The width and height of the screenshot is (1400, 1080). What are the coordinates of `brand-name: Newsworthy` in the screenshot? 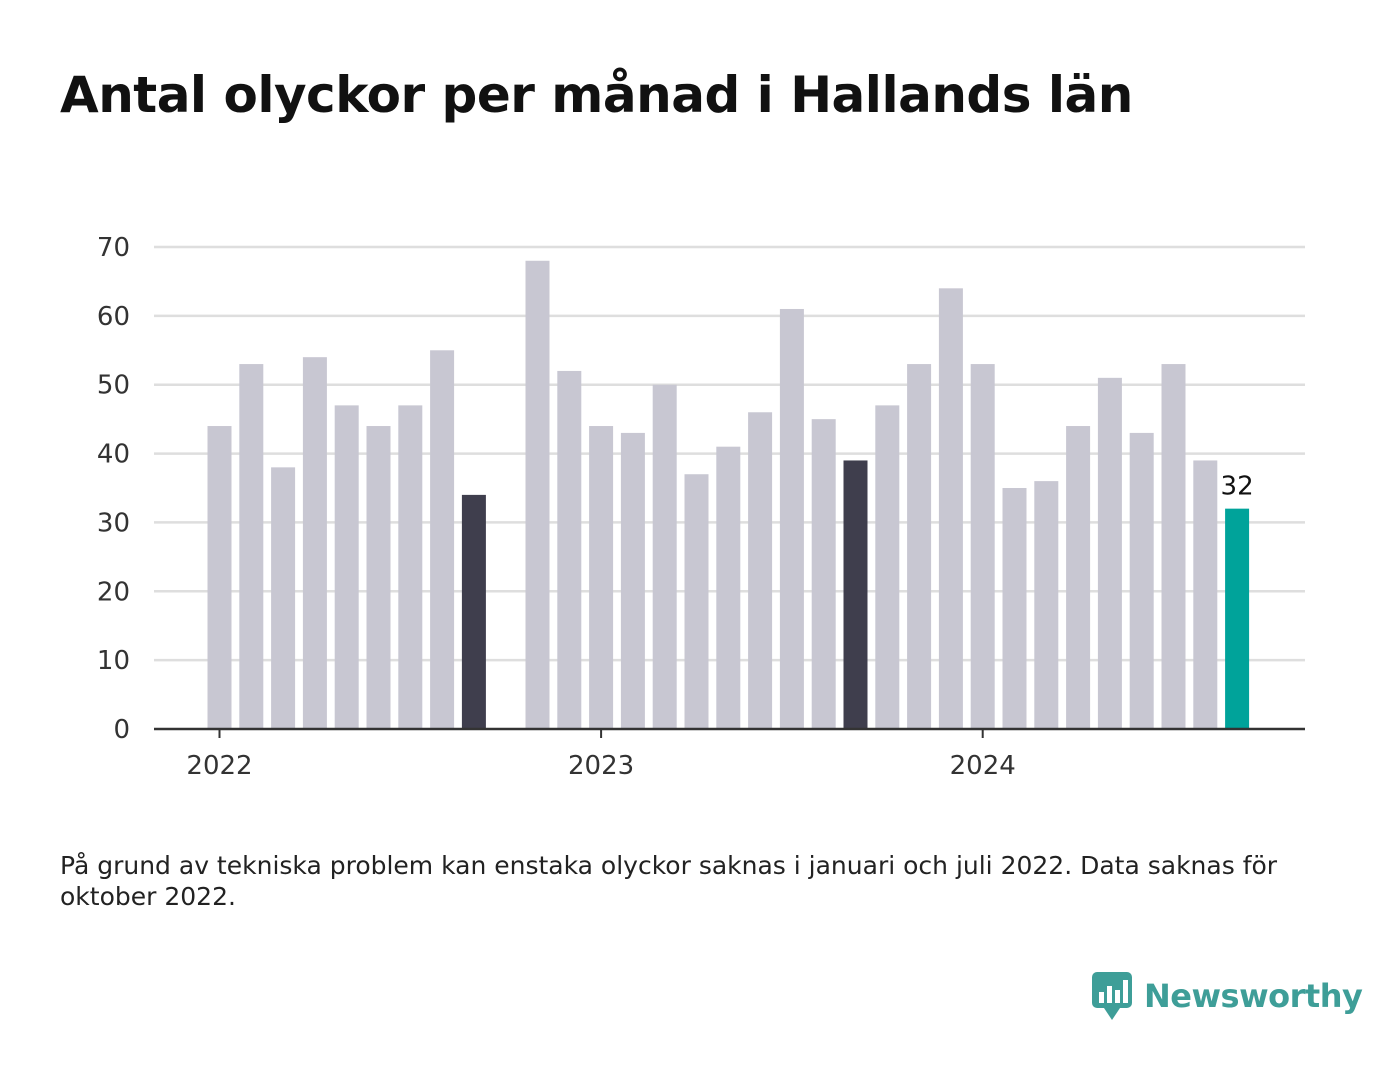 It's located at (1253, 996).